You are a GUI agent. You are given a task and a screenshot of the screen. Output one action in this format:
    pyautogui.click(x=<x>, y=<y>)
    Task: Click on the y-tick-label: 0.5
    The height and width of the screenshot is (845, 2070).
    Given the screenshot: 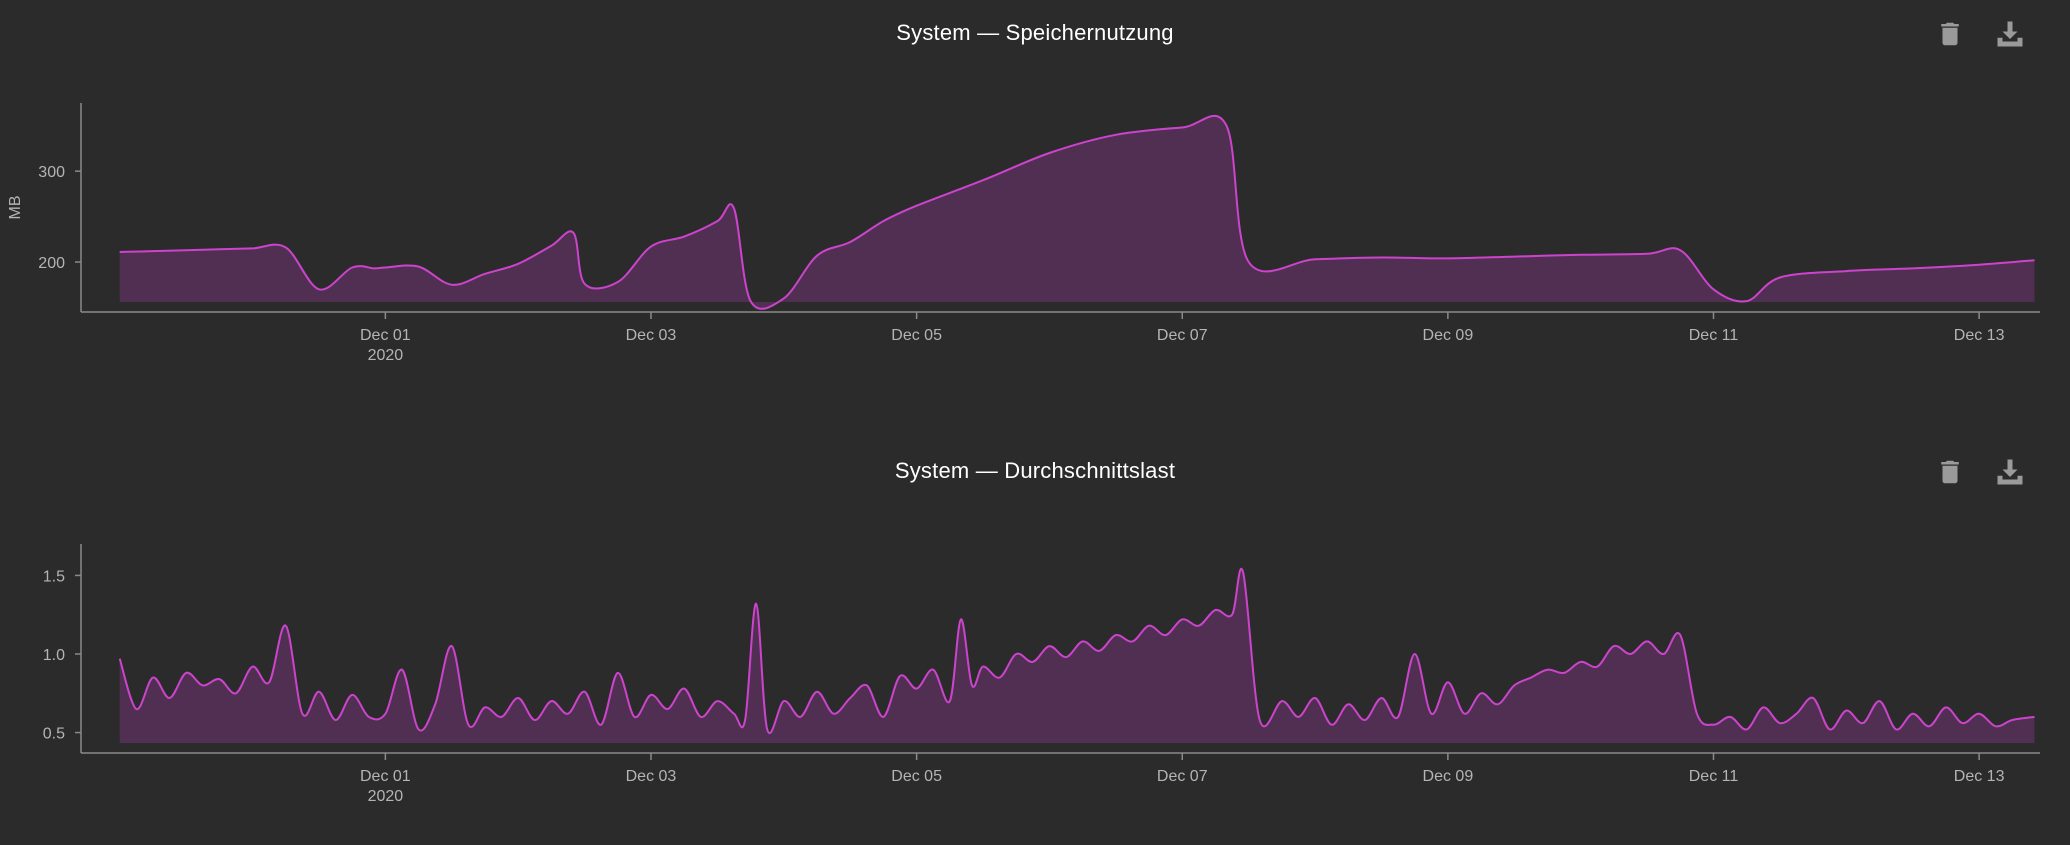 What is the action you would take?
    pyautogui.click(x=54, y=734)
    